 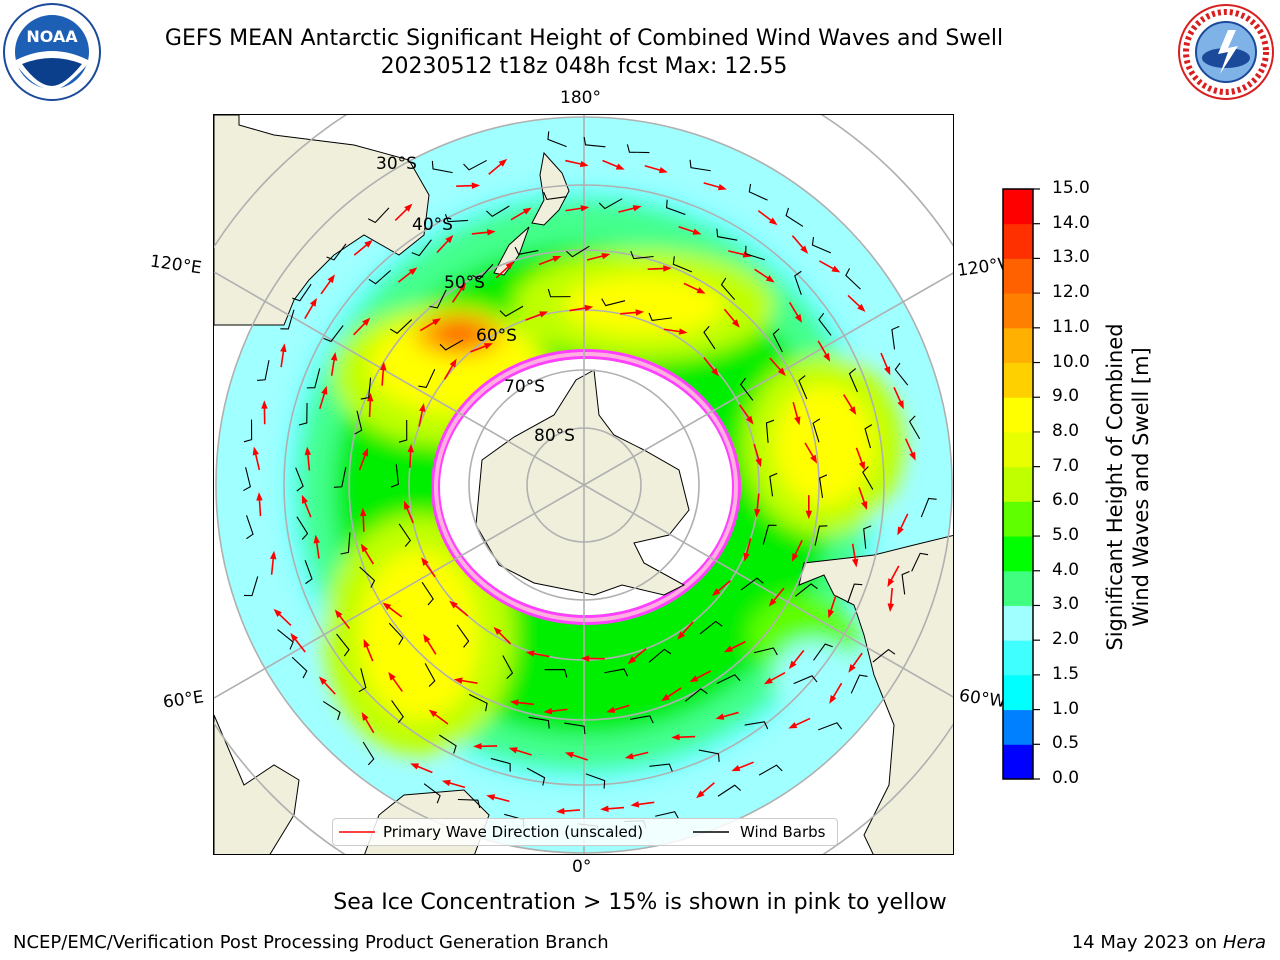 I want to click on colorbar-title-line1: Significant Height of Combined, so click(x=1115, y=487).